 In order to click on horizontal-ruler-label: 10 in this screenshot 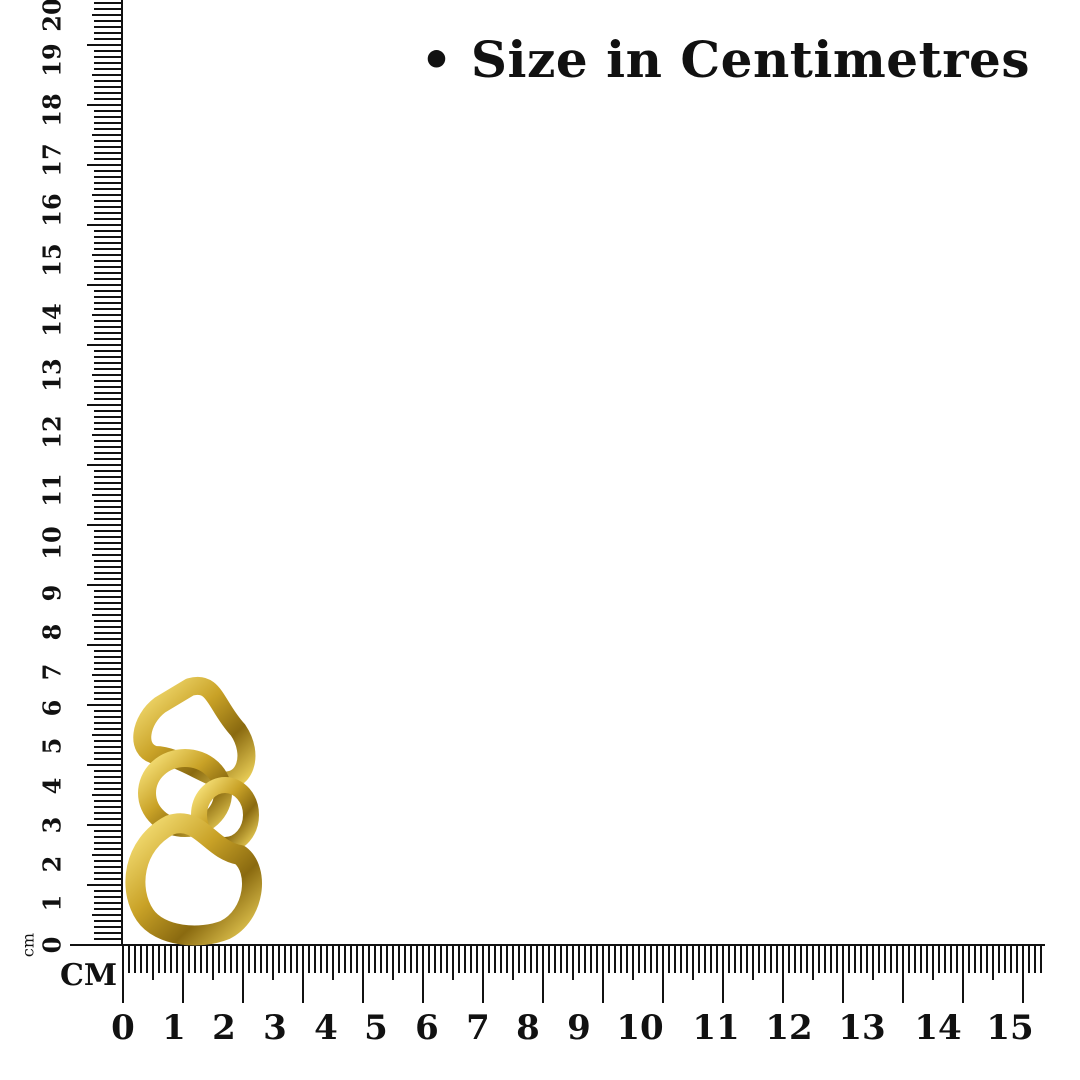, I will do `click(640, 1028)`.